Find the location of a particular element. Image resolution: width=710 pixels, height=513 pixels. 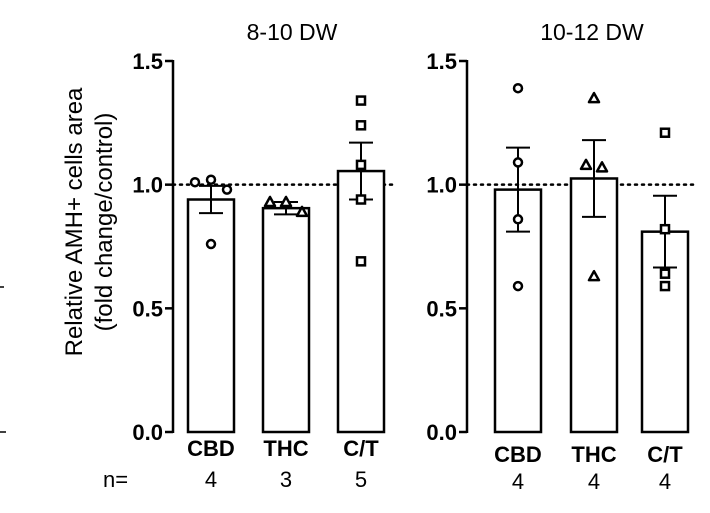

n-value: 3 is located at coordinates (286, 479).